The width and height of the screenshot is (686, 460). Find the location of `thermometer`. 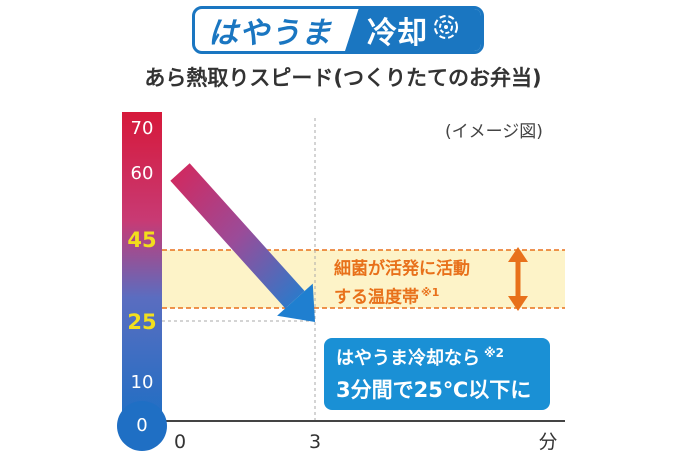

thermometer is located at coordinates (142, 281).